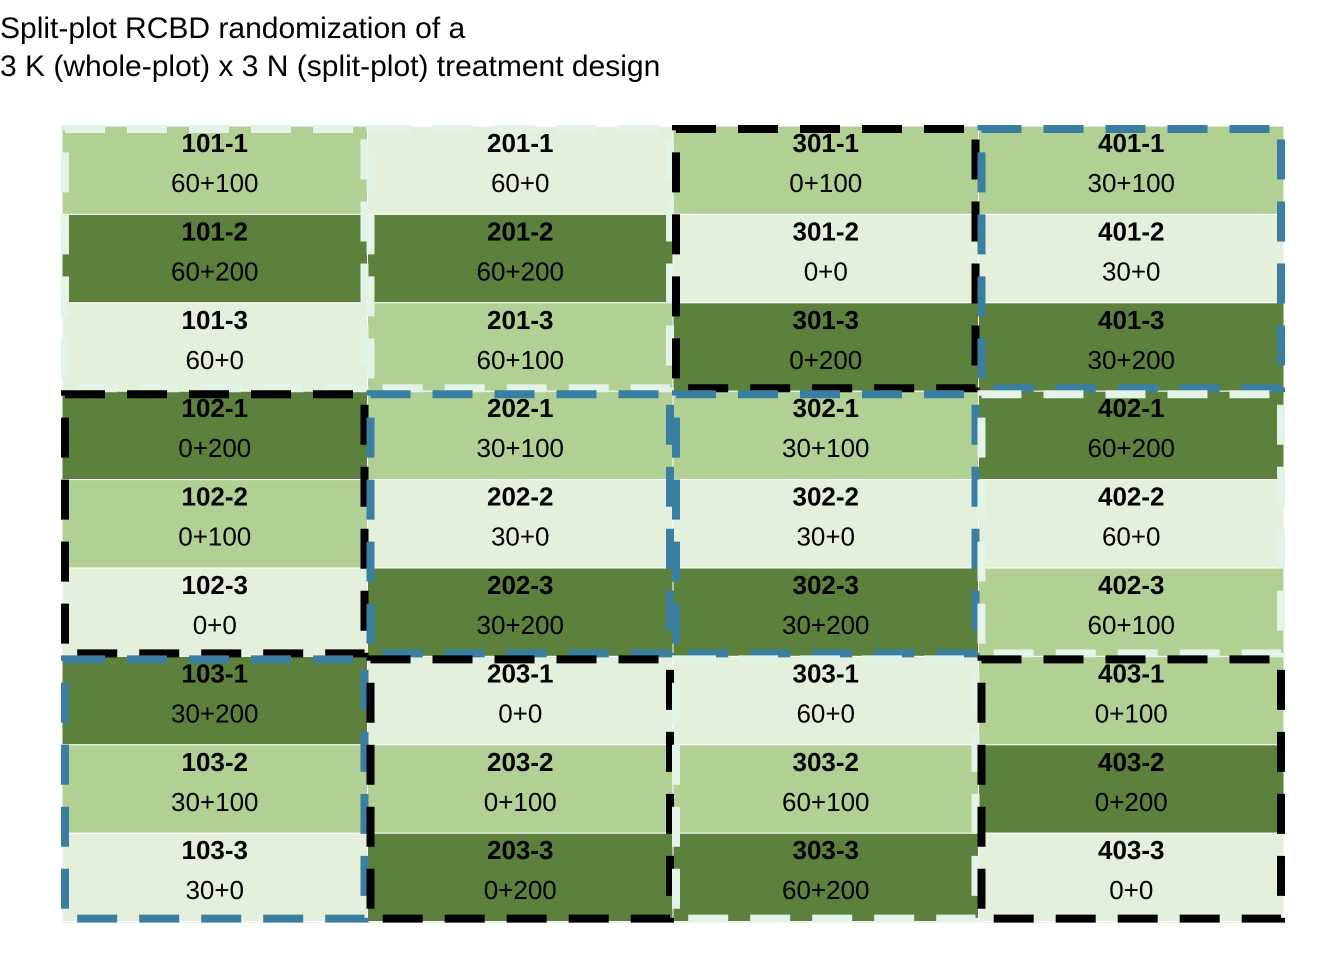 The height and width of the screenshot is (960, 1344). Describe the element at coordinates (826, 850) in the screenshot. I see `subplot-id-label: 303-3` at that location.